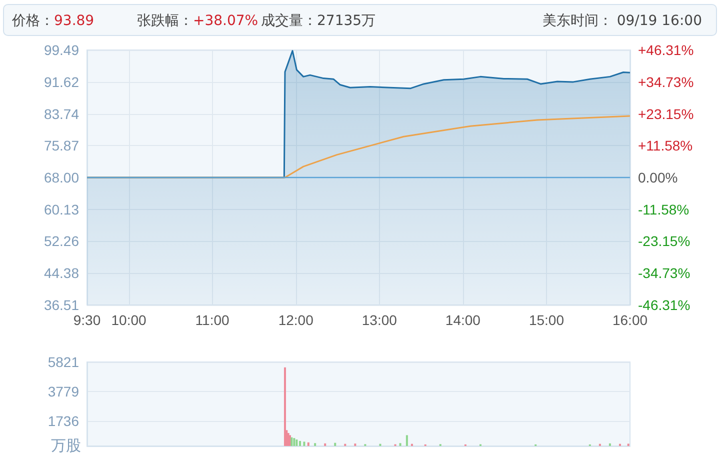  What do you see at coordinates (62, 114) in the screenshot?
I see `y-tick-label: 83.74` at bounding box center [62, 114].